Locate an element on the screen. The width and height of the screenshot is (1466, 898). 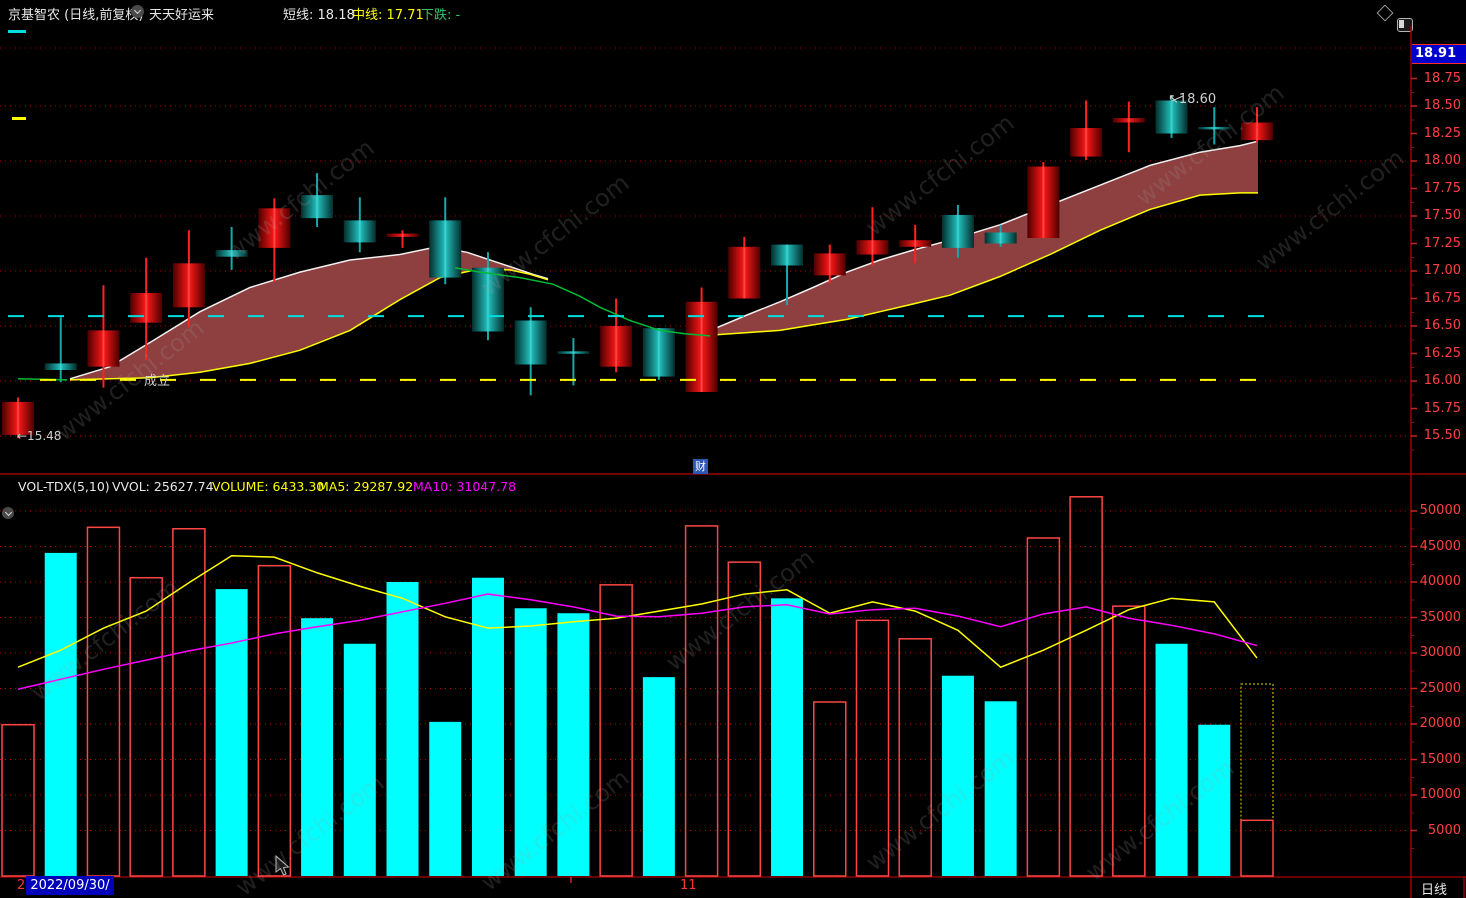
price-axis-label: 16.25 is located at coordinates (1442, 353).